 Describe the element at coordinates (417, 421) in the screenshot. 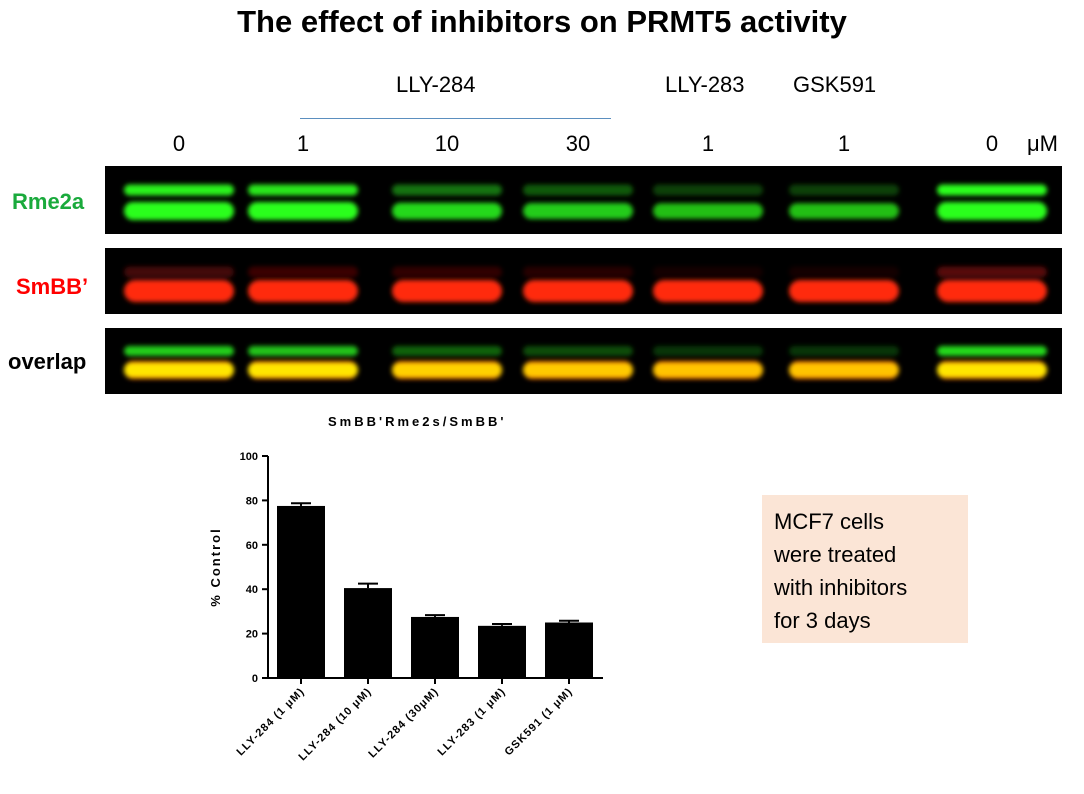

I see `chart-title: SmBB'Rme2s/SmBB'` at that location.